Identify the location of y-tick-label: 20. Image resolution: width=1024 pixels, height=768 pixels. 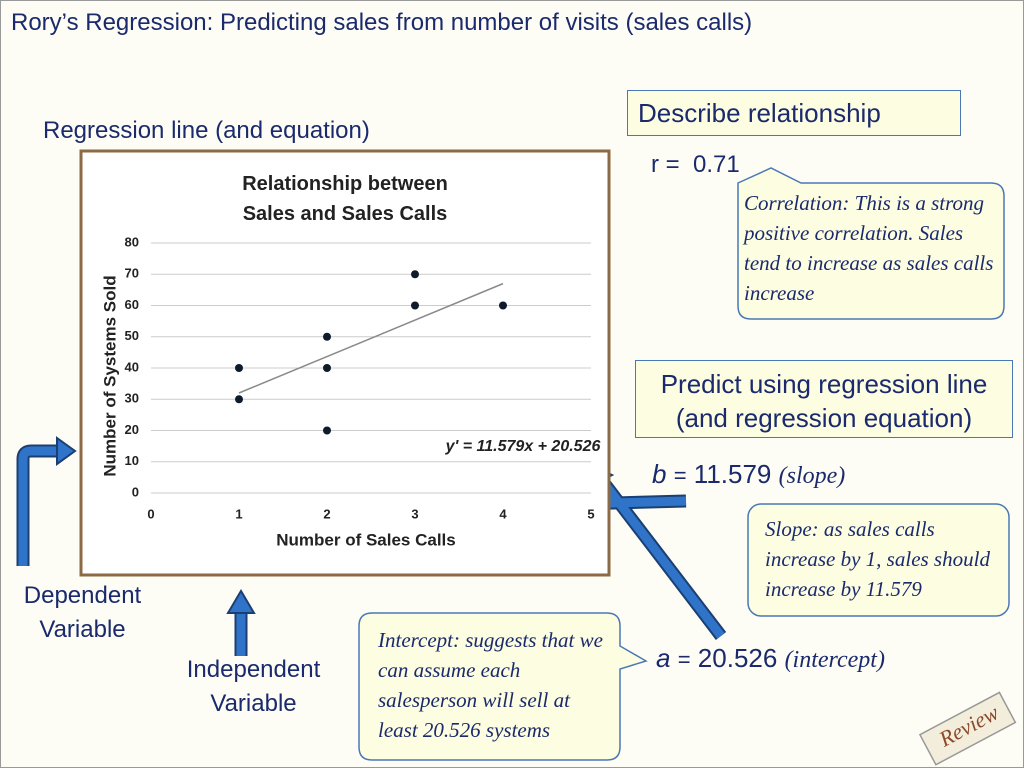
(132, 429).